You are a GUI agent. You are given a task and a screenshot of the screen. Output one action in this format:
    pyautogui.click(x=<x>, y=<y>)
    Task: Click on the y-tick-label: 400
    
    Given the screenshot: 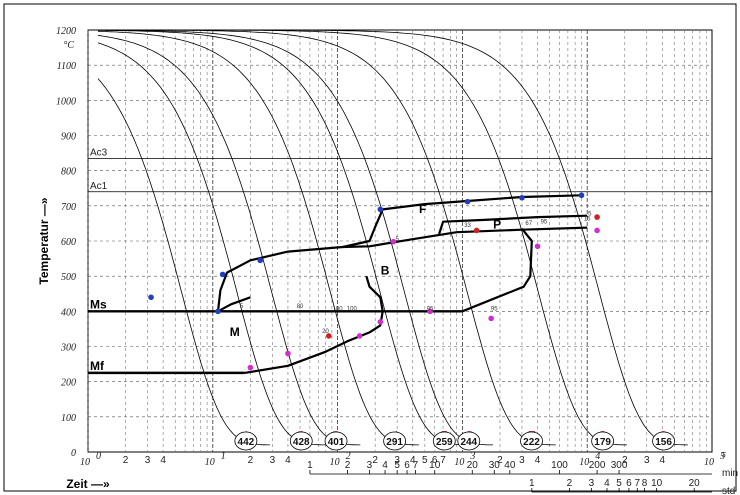 What is the action you would take?
    pyautogui.click(x=68, y=312)
    